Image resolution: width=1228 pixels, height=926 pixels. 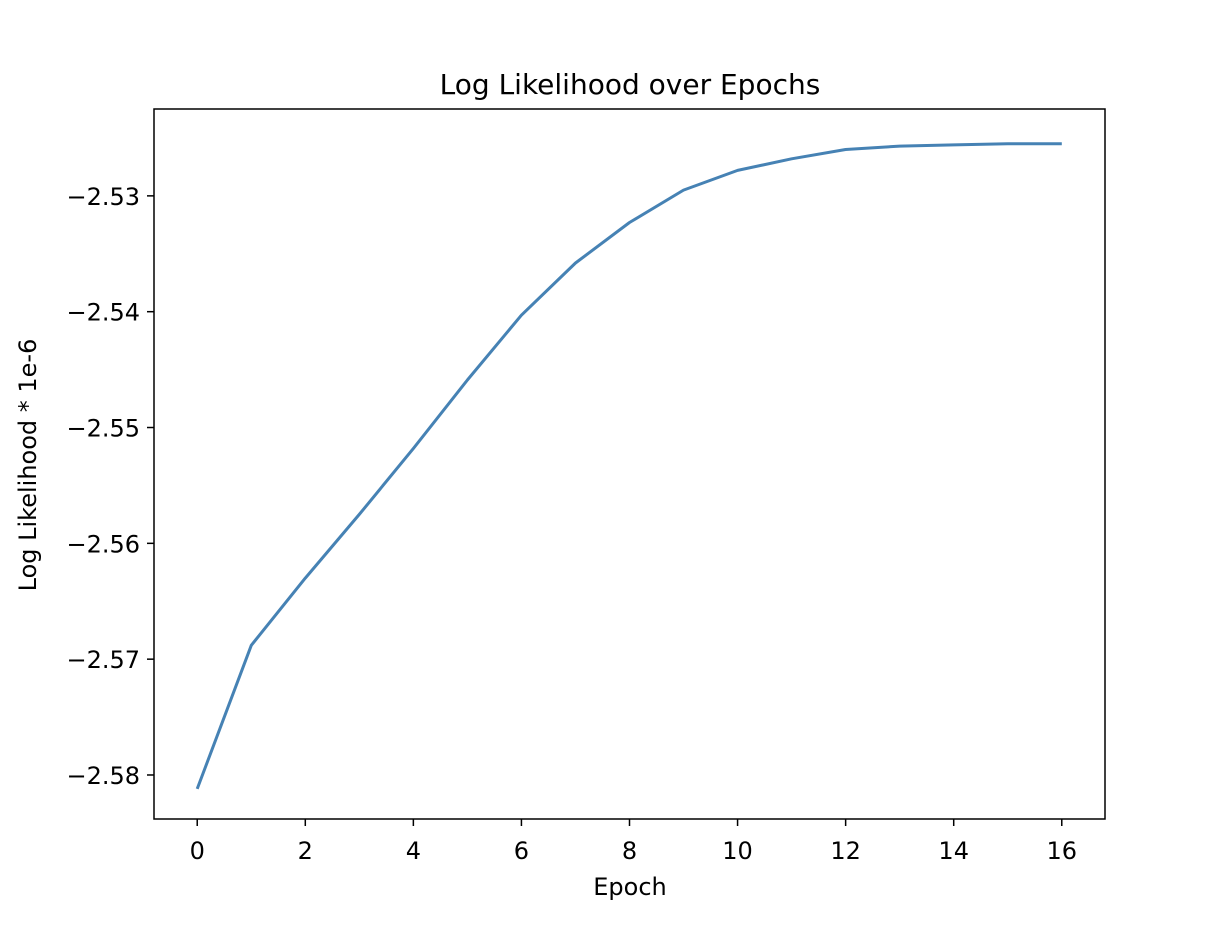 What do you see at coordinates (305, 851) in the screenshot?
I see `x-tick-label: 2` at bounding box center [305, 851].